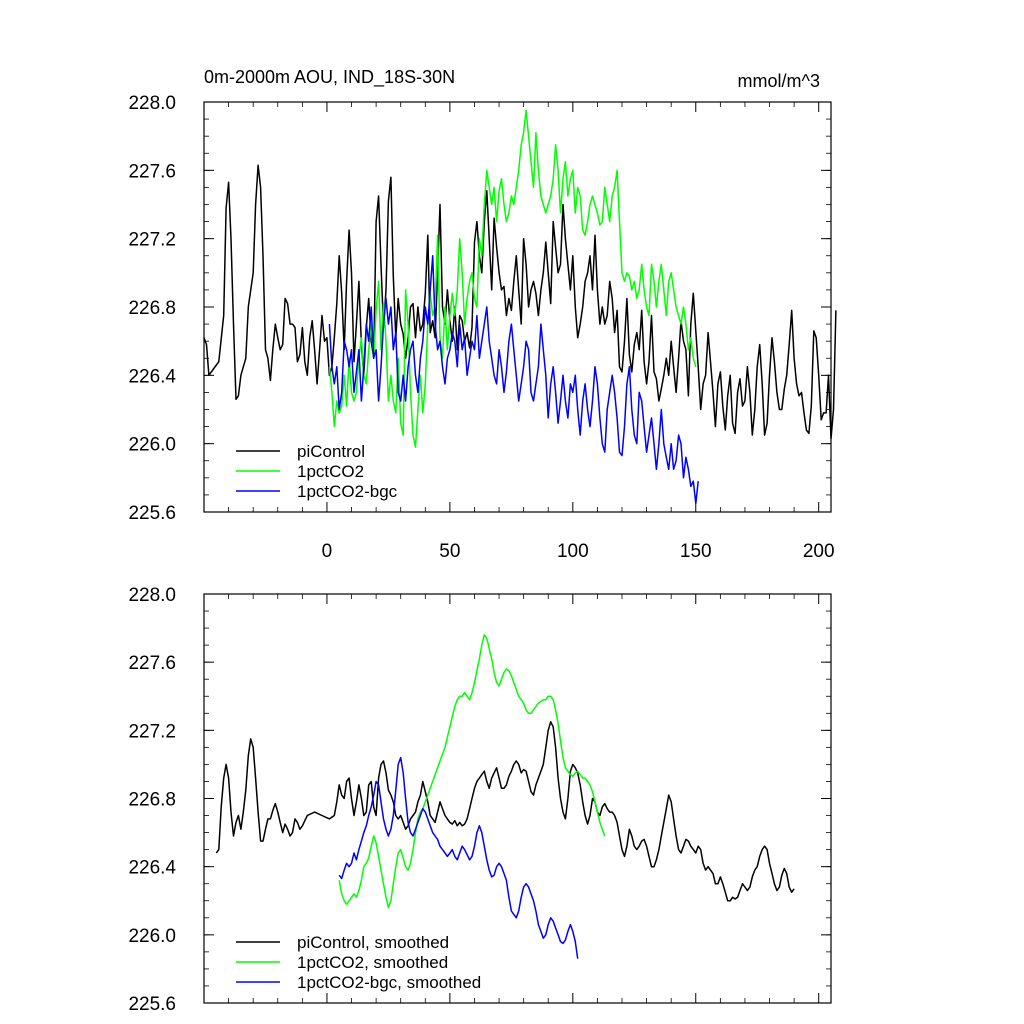 The width and height of the screenshot is (1024, 1024). Describe the element at coordinates (696, 551) in the screenshot. I see `x-tick-label: 150` at that location.